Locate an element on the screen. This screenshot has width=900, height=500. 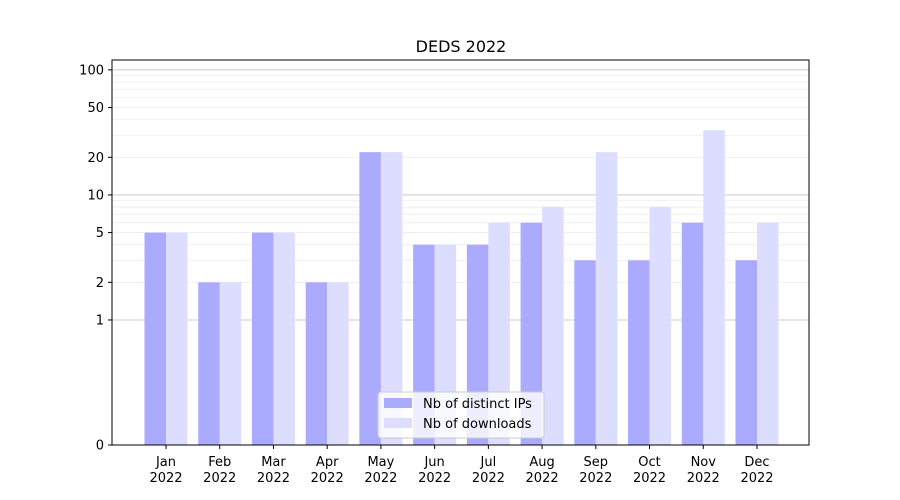
x-tick-label: Dec 2022 is located at coordinates (756, 470).